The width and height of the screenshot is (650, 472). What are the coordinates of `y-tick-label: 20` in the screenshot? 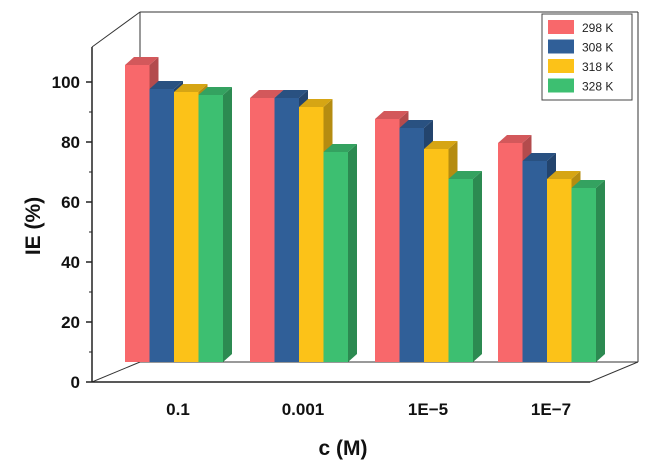 It's located at (70, 322).